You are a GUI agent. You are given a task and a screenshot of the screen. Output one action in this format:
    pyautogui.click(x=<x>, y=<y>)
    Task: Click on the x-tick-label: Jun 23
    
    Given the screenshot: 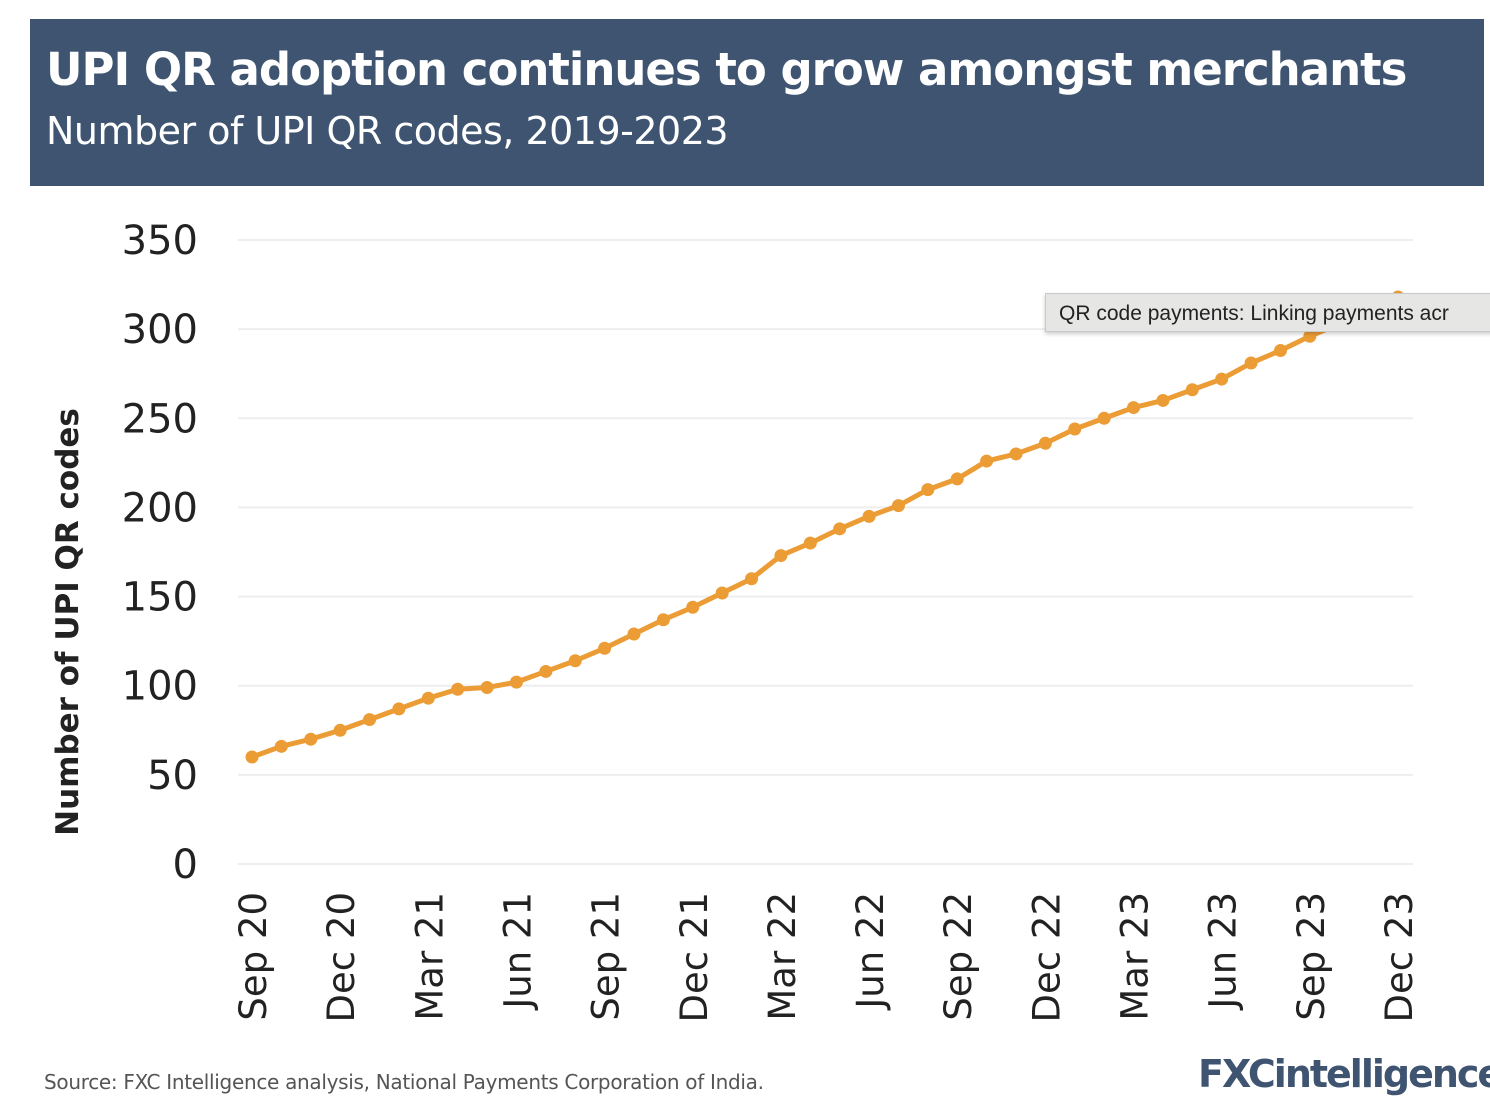 What is the action you would take?
    pyautogui.click(x=1223, y=951)
    